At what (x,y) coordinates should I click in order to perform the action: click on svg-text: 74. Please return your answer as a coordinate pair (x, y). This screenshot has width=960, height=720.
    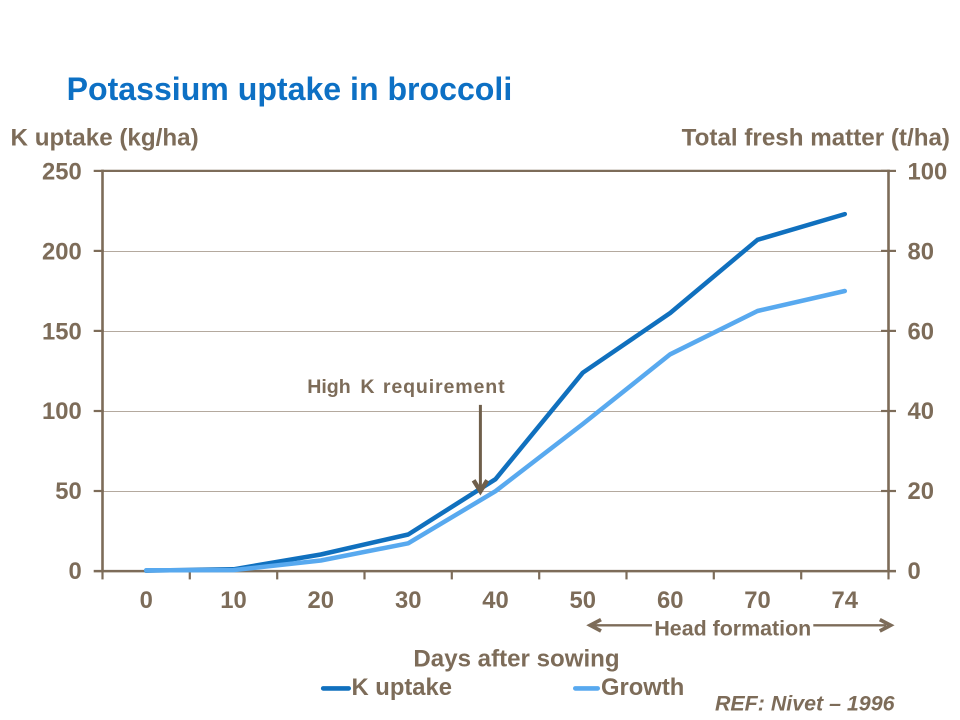
    Looking at the image, I should click on (845, 600).